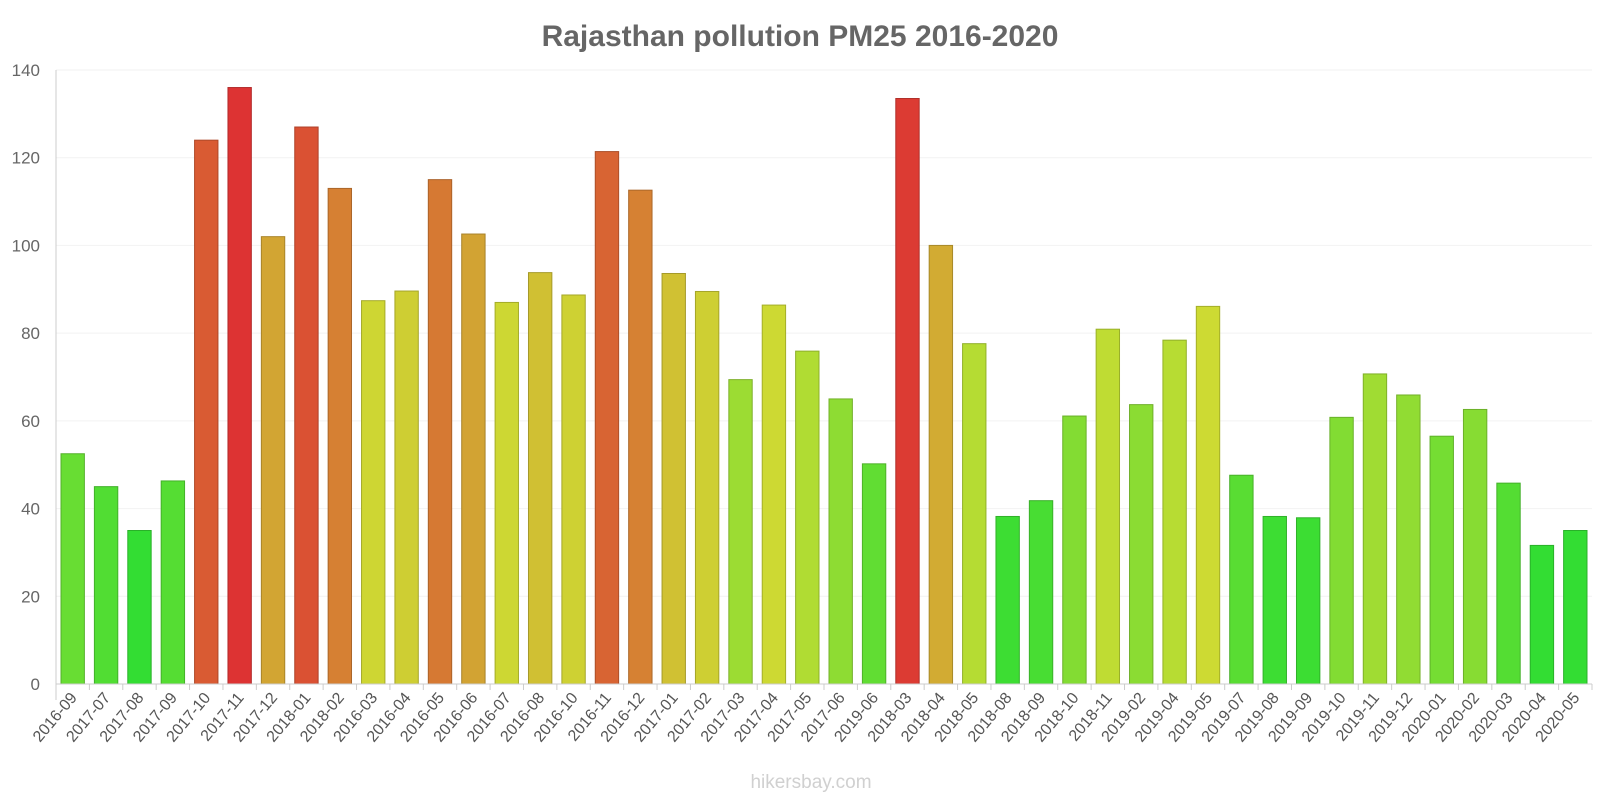 The height and width of the screenshot is (800, 1600). I want to click on site-credit: hikersbay.com, so click(810, 782).